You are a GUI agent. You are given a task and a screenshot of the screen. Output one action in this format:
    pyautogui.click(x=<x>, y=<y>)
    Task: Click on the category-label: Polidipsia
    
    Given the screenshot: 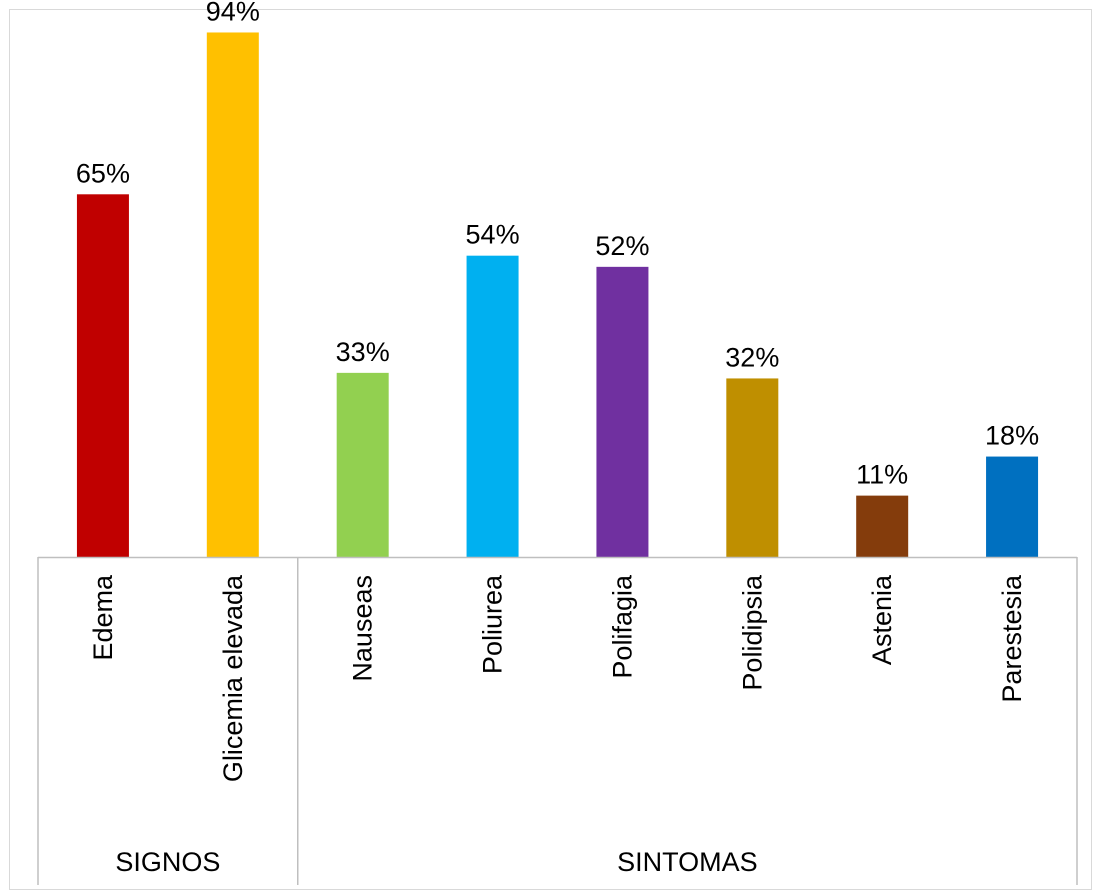 What is the action you would take?
    pyautogui.click(x=752, y=632)
    